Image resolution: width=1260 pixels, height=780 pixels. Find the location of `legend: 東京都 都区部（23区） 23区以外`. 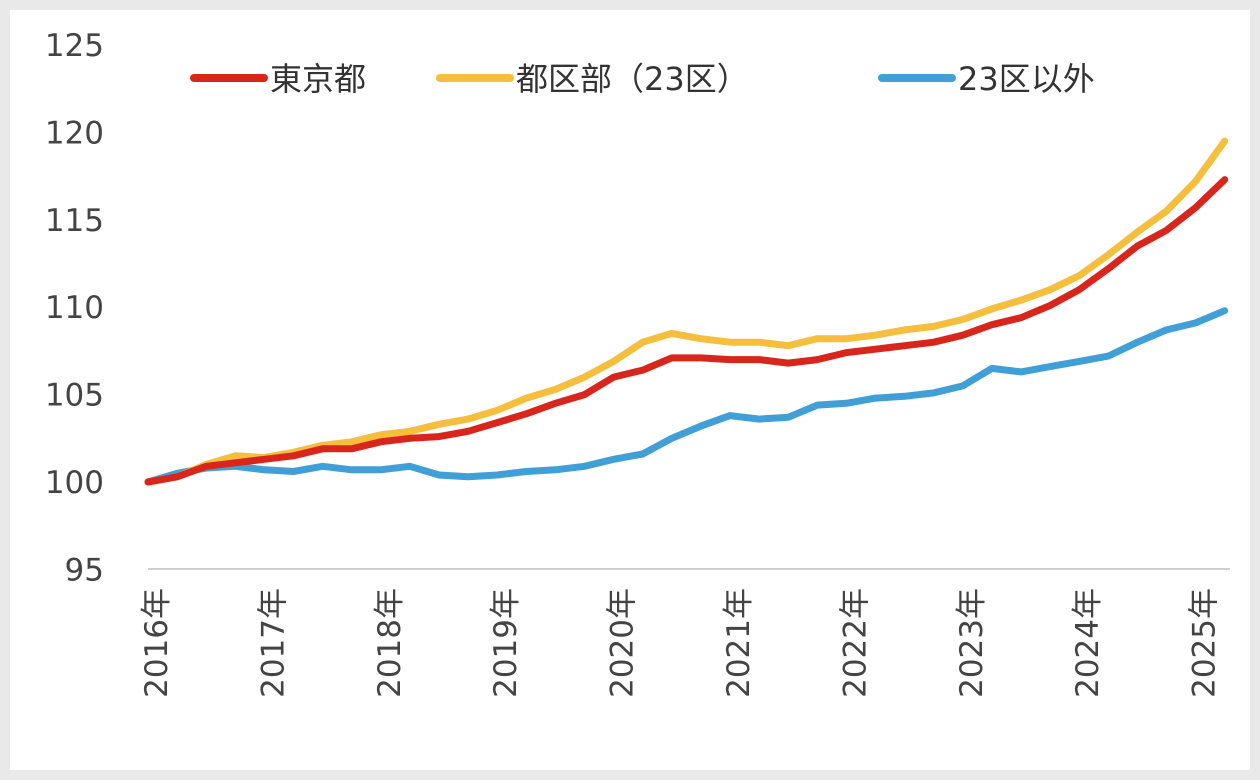

legend: 東京都 都区部（23区） 23区以外 is located at coordinates (642, 79).